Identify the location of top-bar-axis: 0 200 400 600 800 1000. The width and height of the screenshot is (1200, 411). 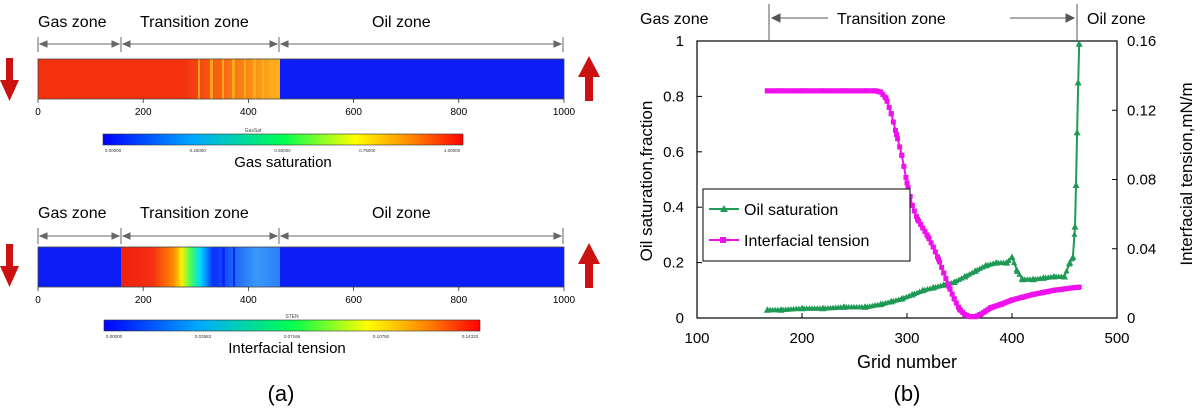
(305, 108).